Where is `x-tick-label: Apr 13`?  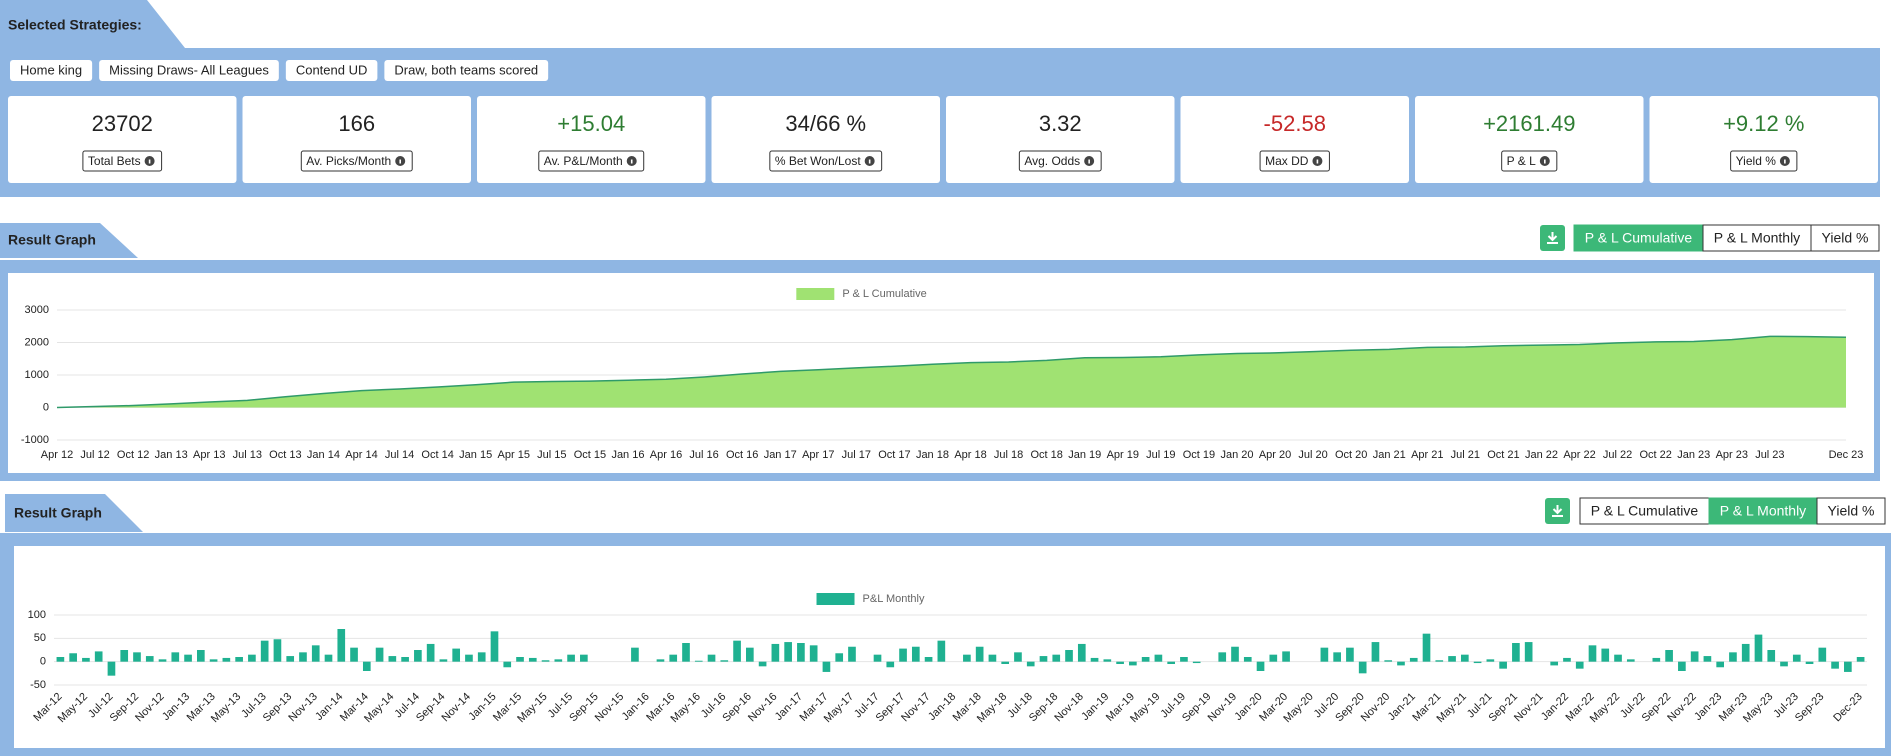
x-tick-label: Apr 13 is located at coordinates (209, 455).